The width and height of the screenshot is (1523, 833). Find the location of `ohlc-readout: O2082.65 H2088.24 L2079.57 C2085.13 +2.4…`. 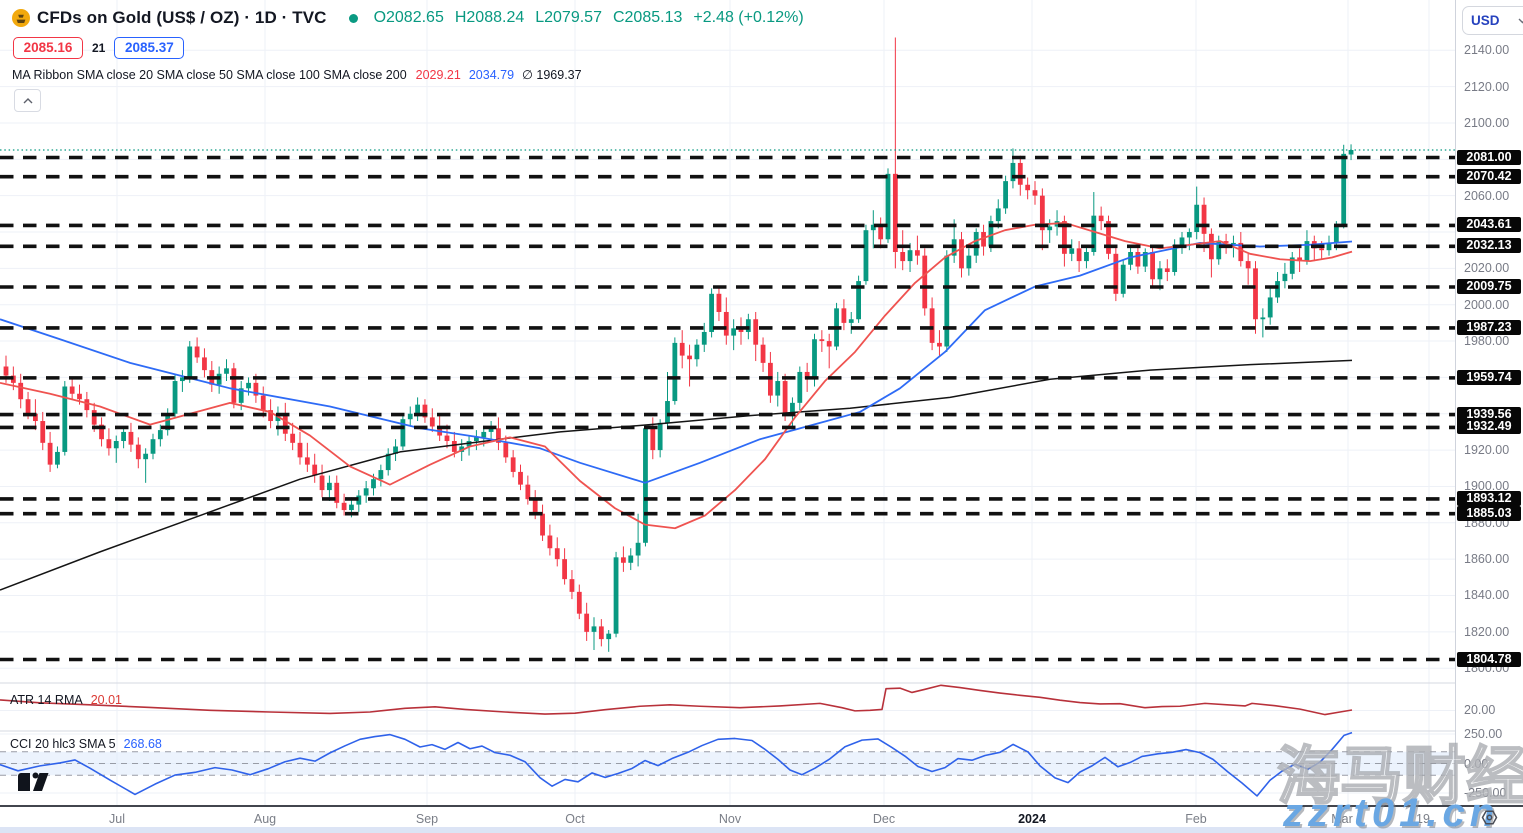

ohlc-readout: O2082.65 H2088.24 L2079.57 C2085.13 +2.4… is located at coordinates (589, 18).